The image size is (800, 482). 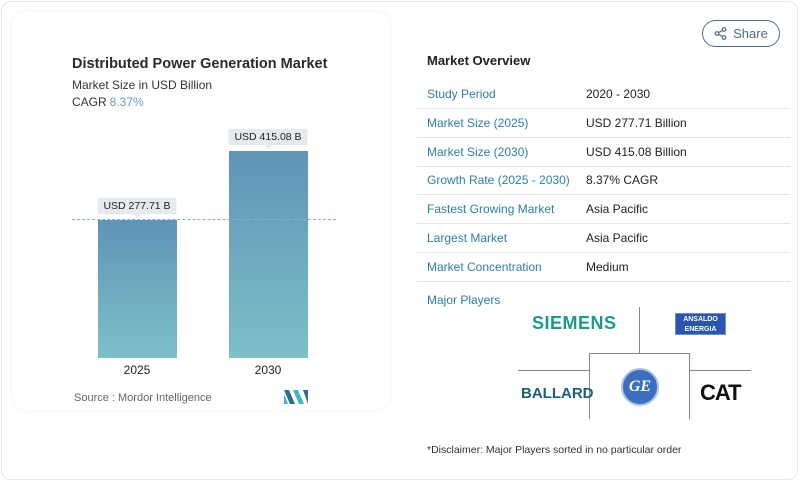 What do you see at coordinates (636, 122) in the screenshot?
I see `row-value: USD 277.71 Billion` at bounding box center [636, 122].